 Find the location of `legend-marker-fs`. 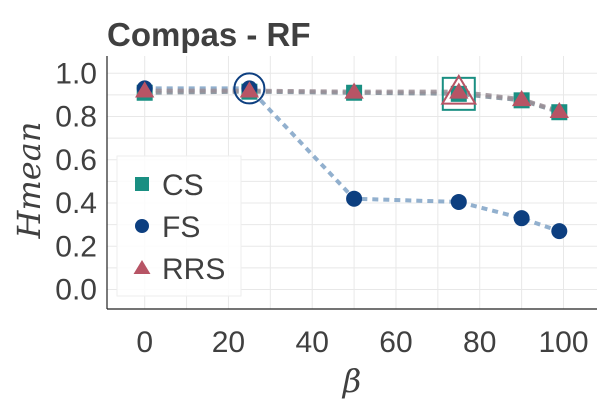

legend-marker-fs is located at coordinates (142, 226).